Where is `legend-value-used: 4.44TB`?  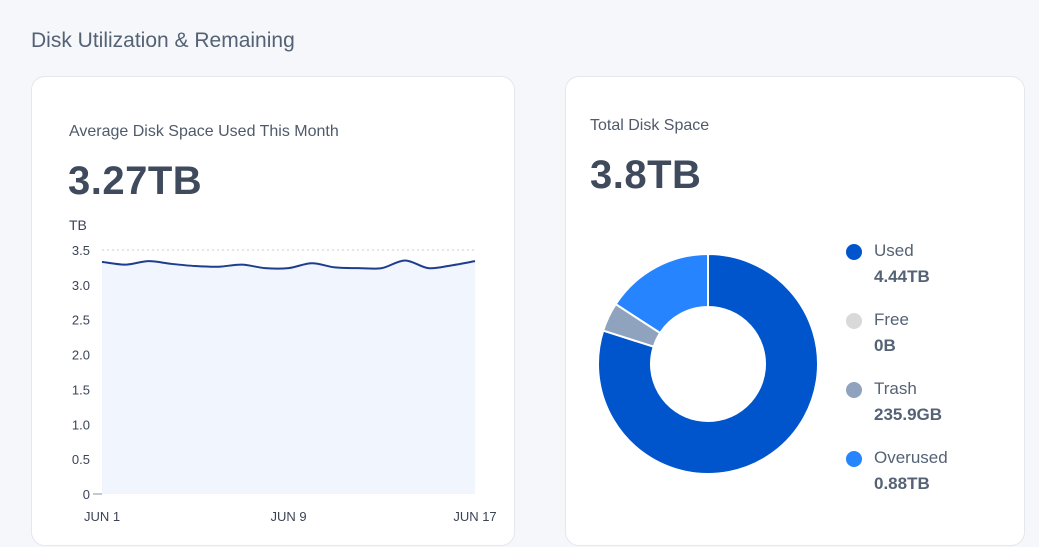
legend-value-used: 4.44TB is located at coordinates (902, 276).